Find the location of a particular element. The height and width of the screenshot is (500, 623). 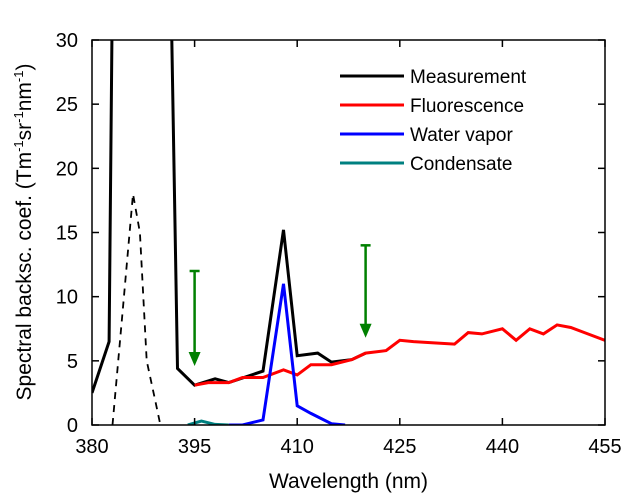

y-tick-label-0: 0 is located at coordinates (72, 426).